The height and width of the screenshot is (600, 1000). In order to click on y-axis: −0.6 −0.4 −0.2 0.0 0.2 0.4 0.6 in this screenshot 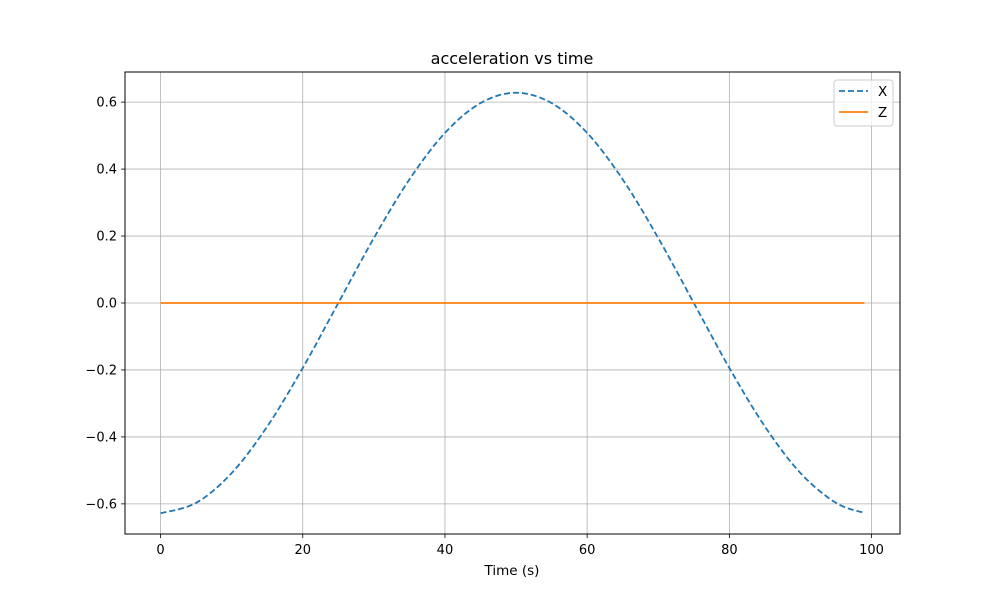, I will do `click(105, 304)`.